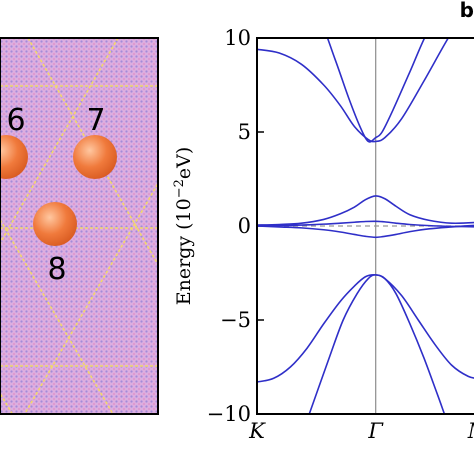  What do you see at coordinates (375, 431) in the screenshot?
I see `x-tick-label: Γ` at bounding box center [375, 431].